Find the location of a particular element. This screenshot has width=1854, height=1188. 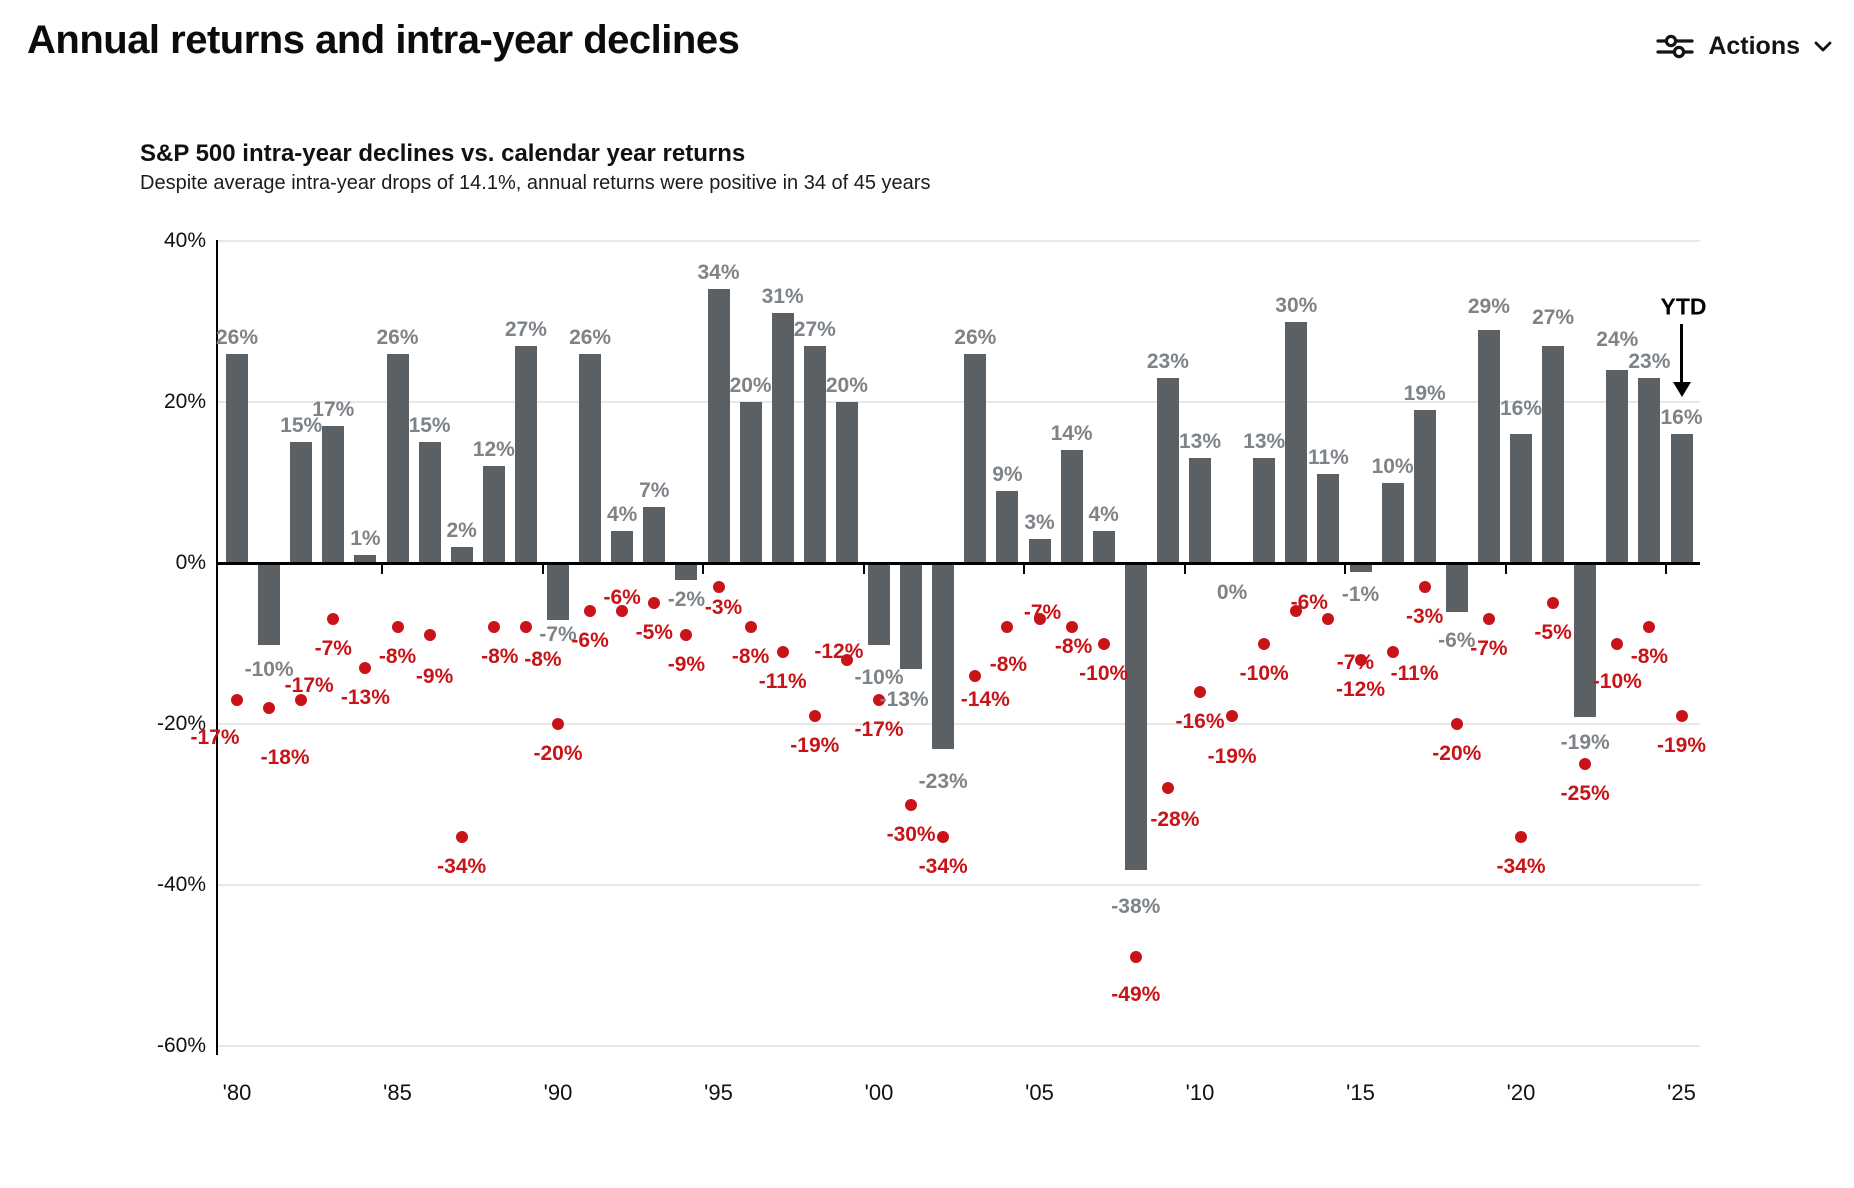

decline-dot-1992 is located at coordinates (622, 611).